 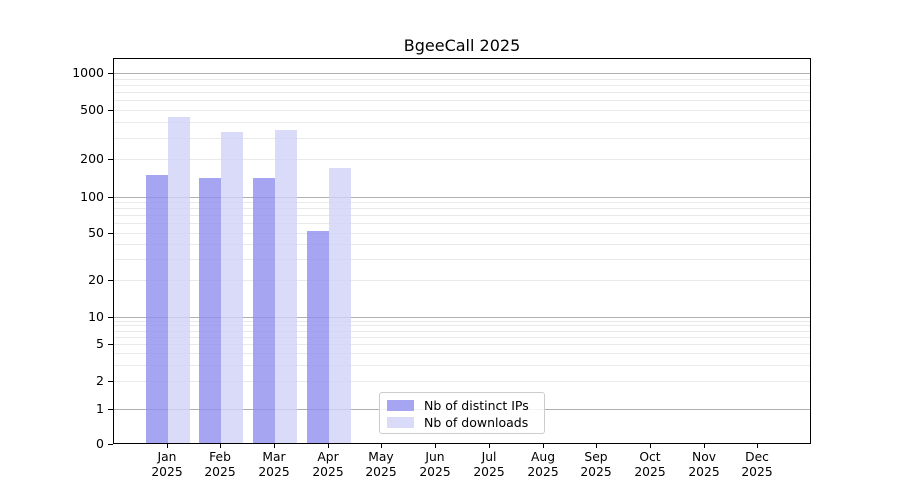 What do you see at coordinates (167, 464) in the screenshot?
I see `x-tick-label: Jan 2025` at bounding box center [167, 464].